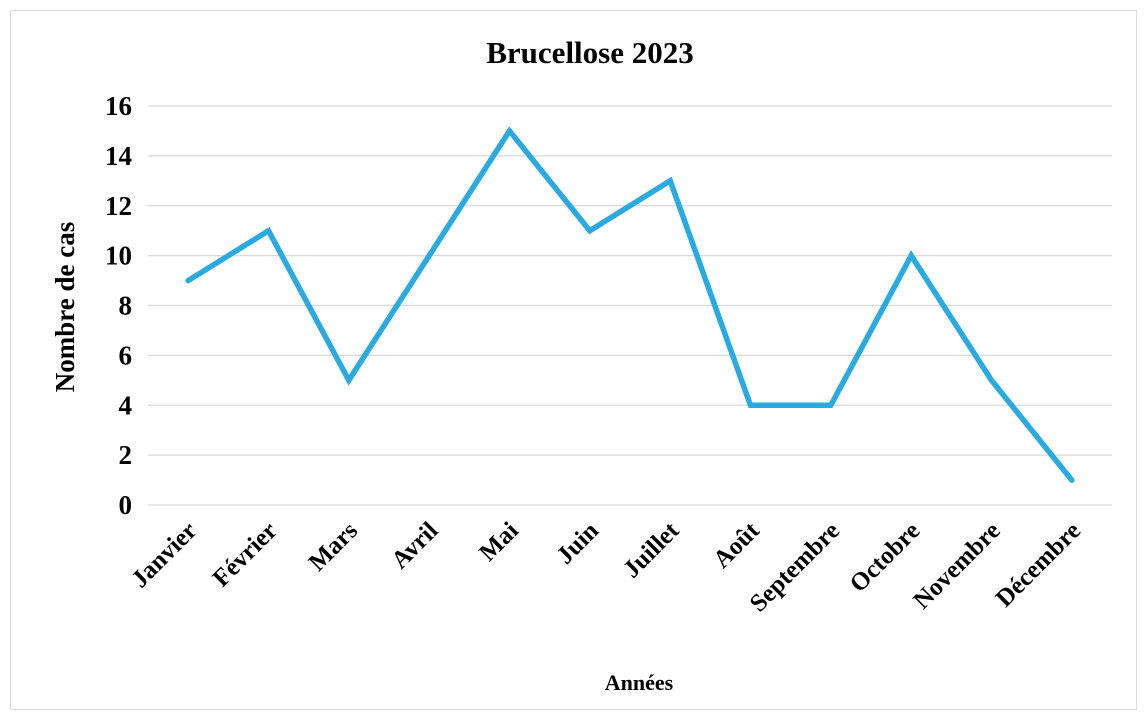 The height and width of the screenshot is (720, 1147). I want to click on y-tick-label: 2, so click(126, 455).